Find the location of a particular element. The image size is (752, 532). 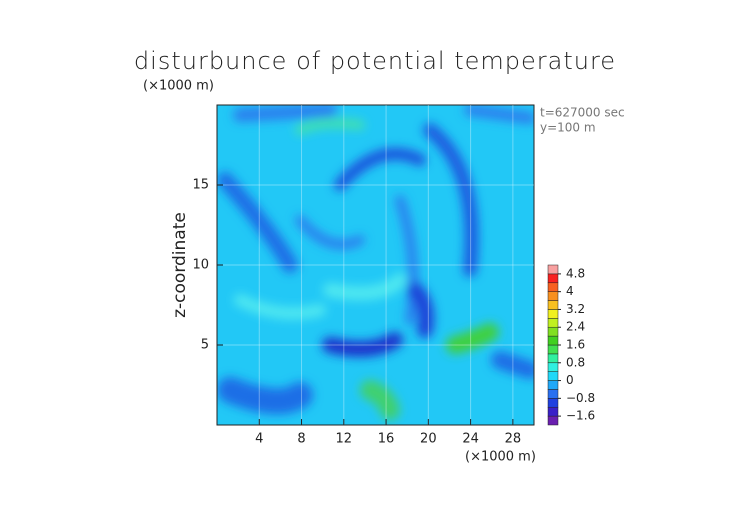

colorbar-label: 4.8 is located at coordinates (575, 273).